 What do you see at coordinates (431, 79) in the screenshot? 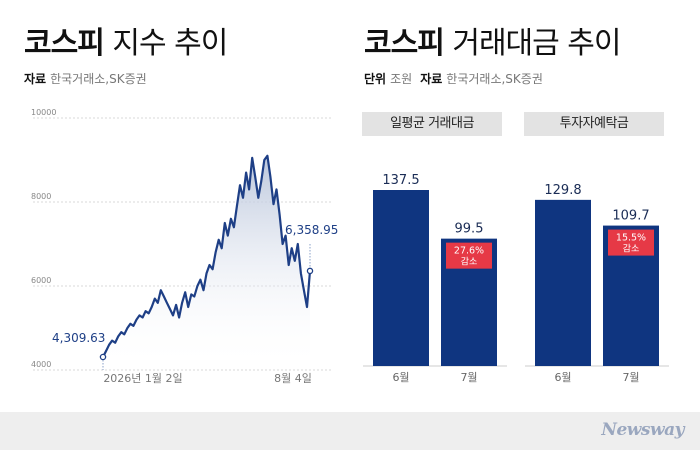
I see `right-source-label: 자료` at bounding box center [431, 79].